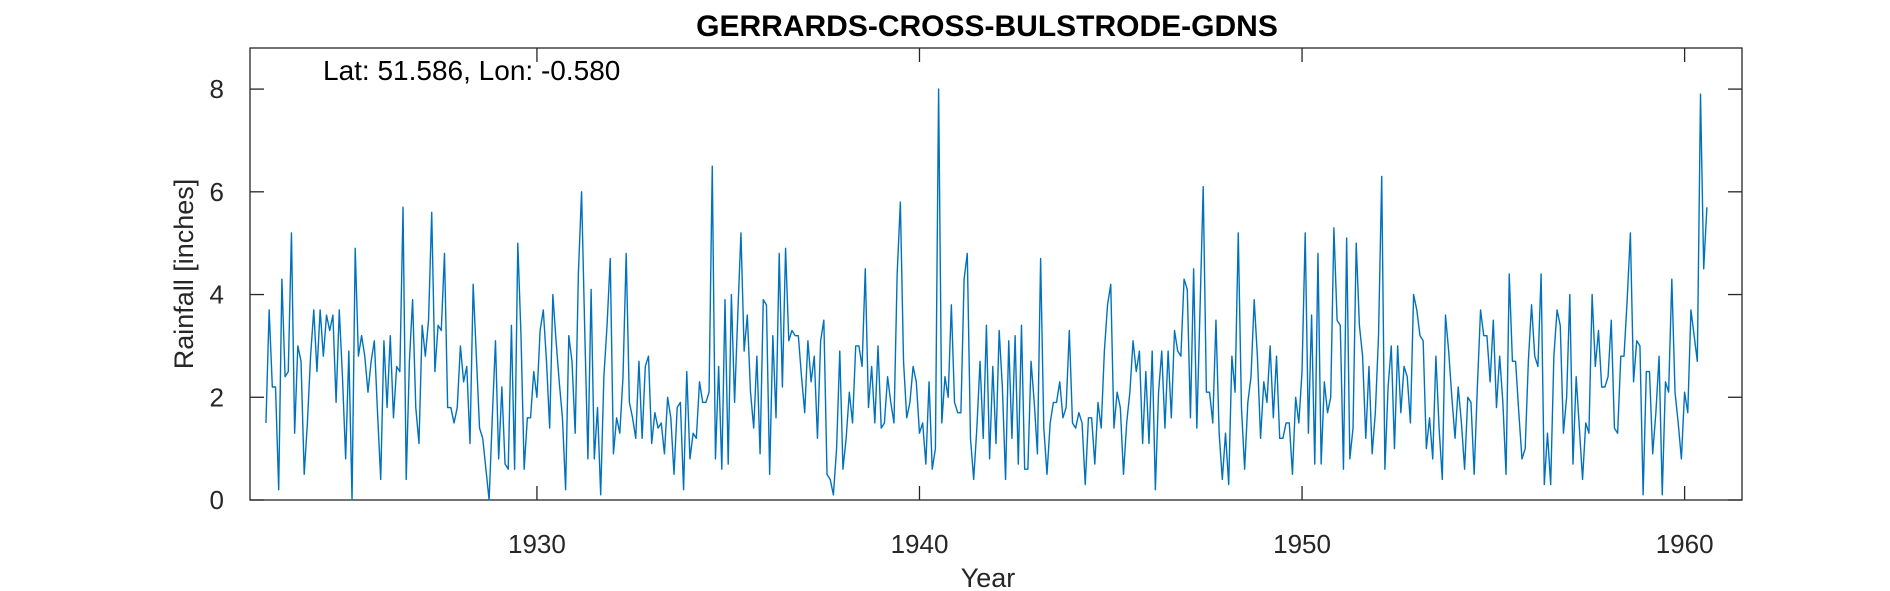  I want to click on x-tick-label: 1960, so click(1685, 544).